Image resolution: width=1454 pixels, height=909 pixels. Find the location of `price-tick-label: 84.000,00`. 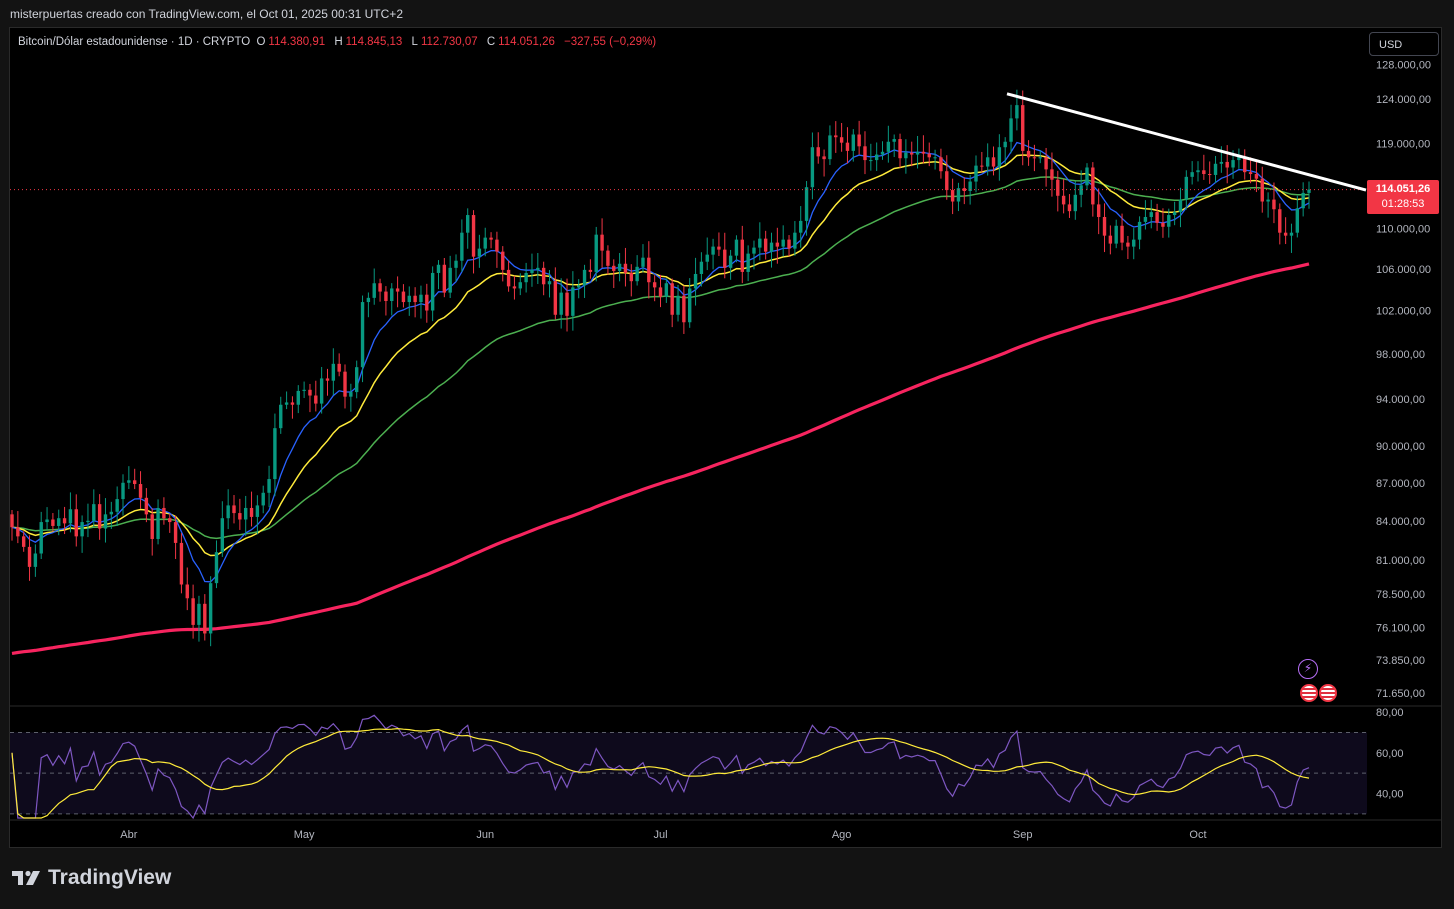

price-tick-label: 84.000,00 is located at coordinates (1400, 522).